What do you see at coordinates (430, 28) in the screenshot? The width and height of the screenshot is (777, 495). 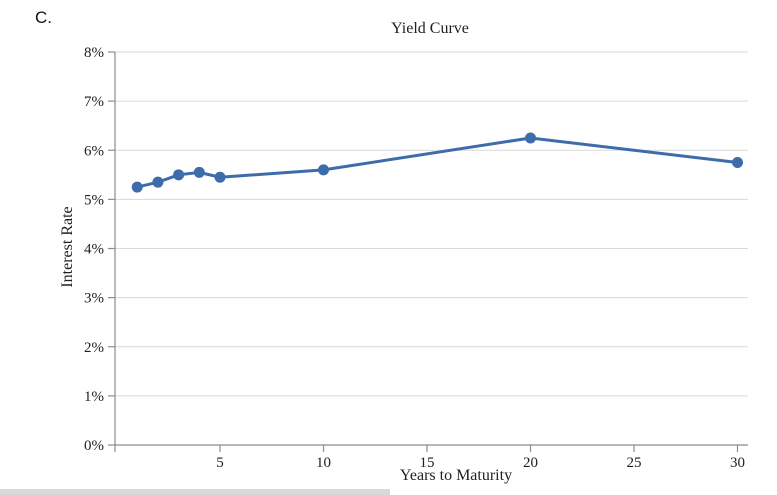 I see `chart-title: Yield Curve` at bounding box center [430, 28].